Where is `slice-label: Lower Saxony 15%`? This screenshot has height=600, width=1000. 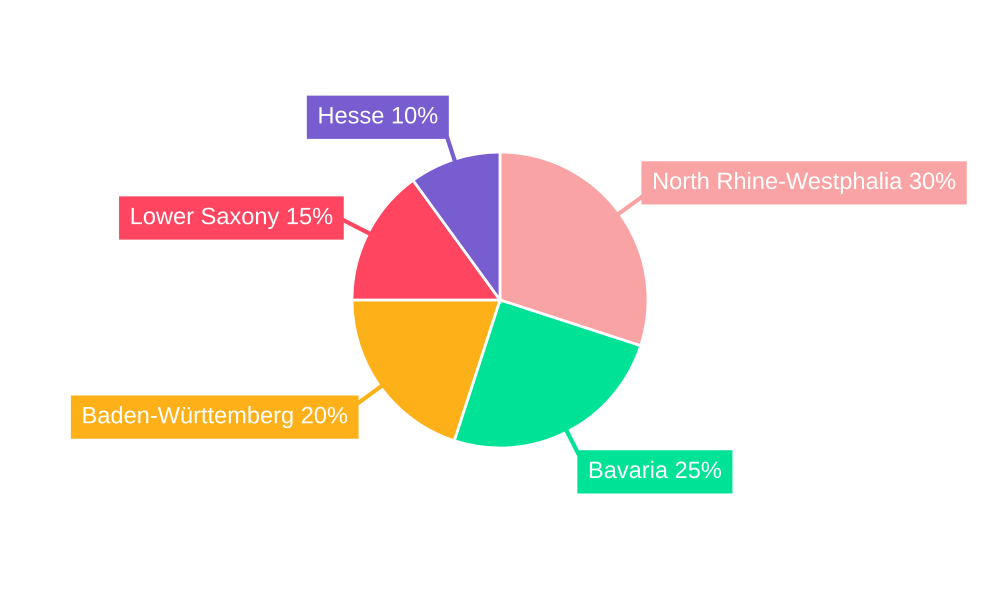
slice-label: Lower Saxony 15% is located at coordinates (232, 219).